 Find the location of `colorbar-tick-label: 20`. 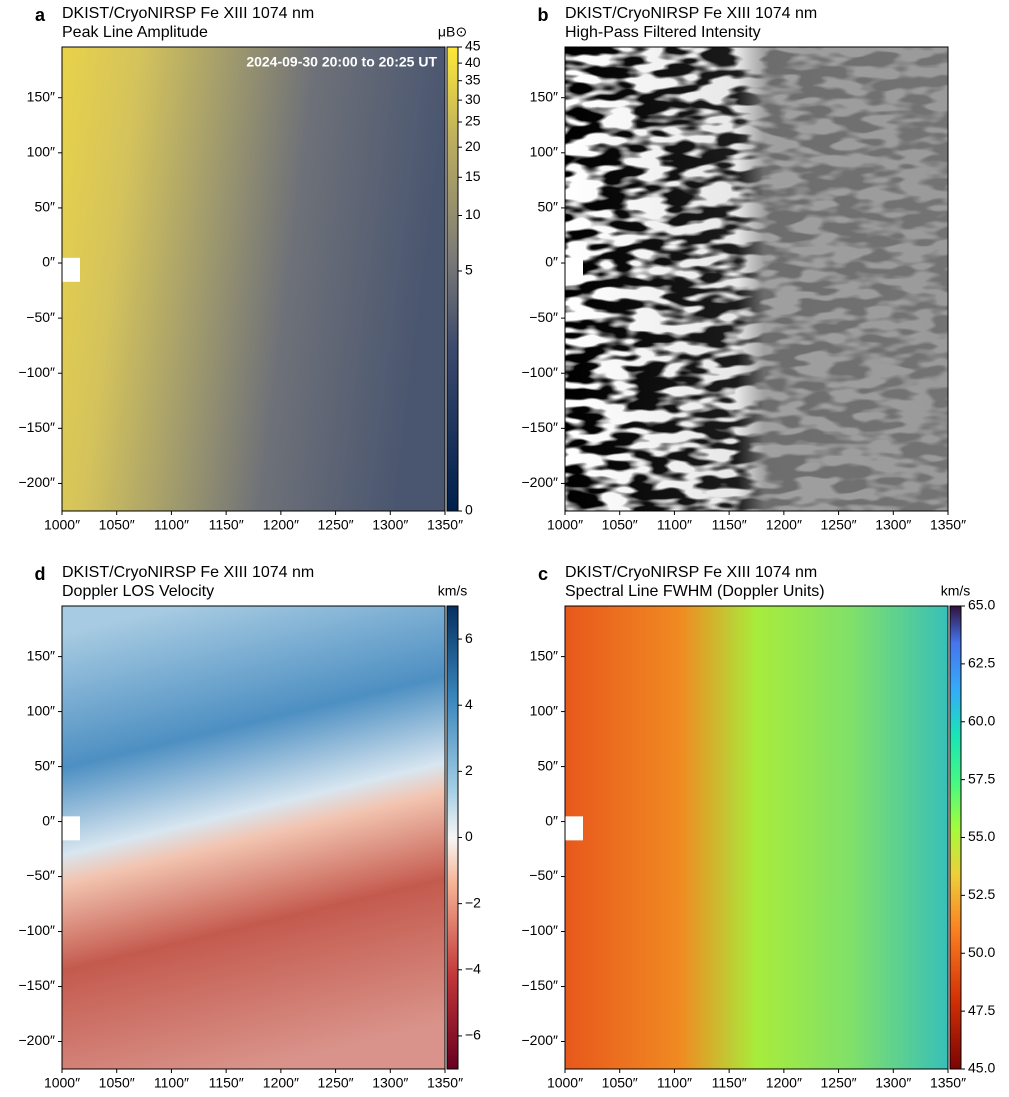

colorbar-tick-label: 20 is located at coordinates (473, 146).